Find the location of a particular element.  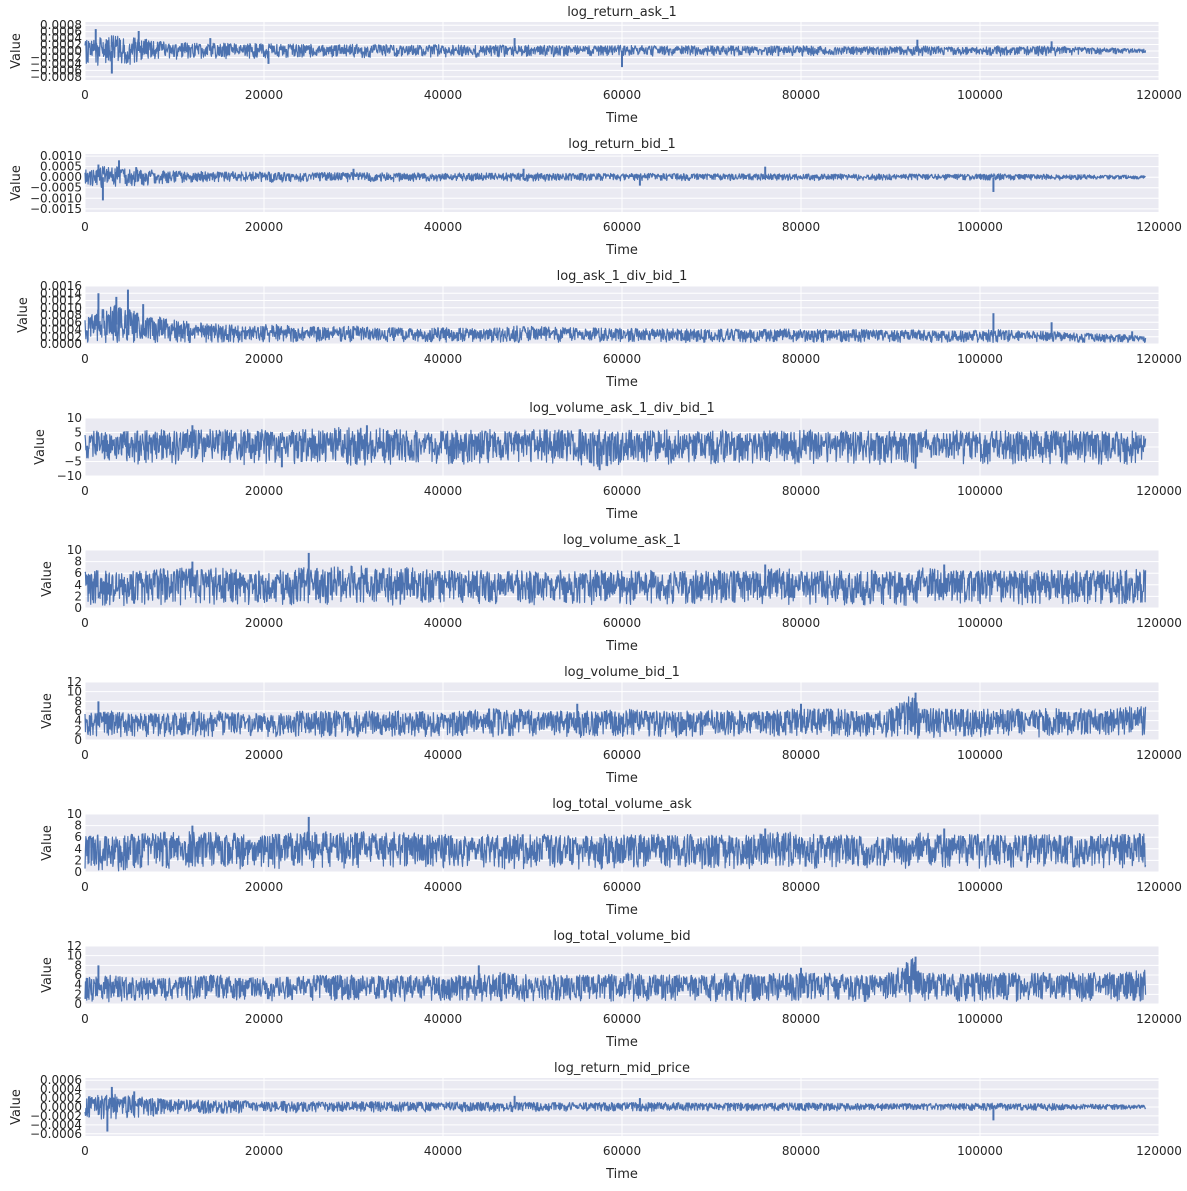

y-tick-label: 0.0002 is located at coordinates (61, 337).